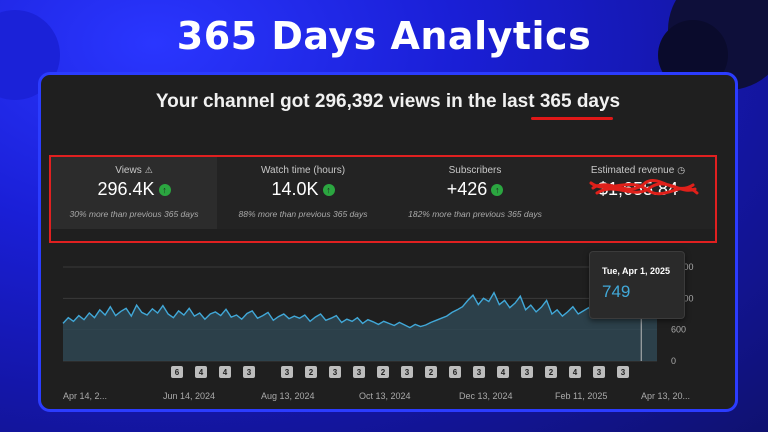 The width and height of the screenshot is (768, 432). What do you see at coordinates (616, 291) in the screenshot?
I see `tooltip-value: 749` at bounding box center [616, 291].